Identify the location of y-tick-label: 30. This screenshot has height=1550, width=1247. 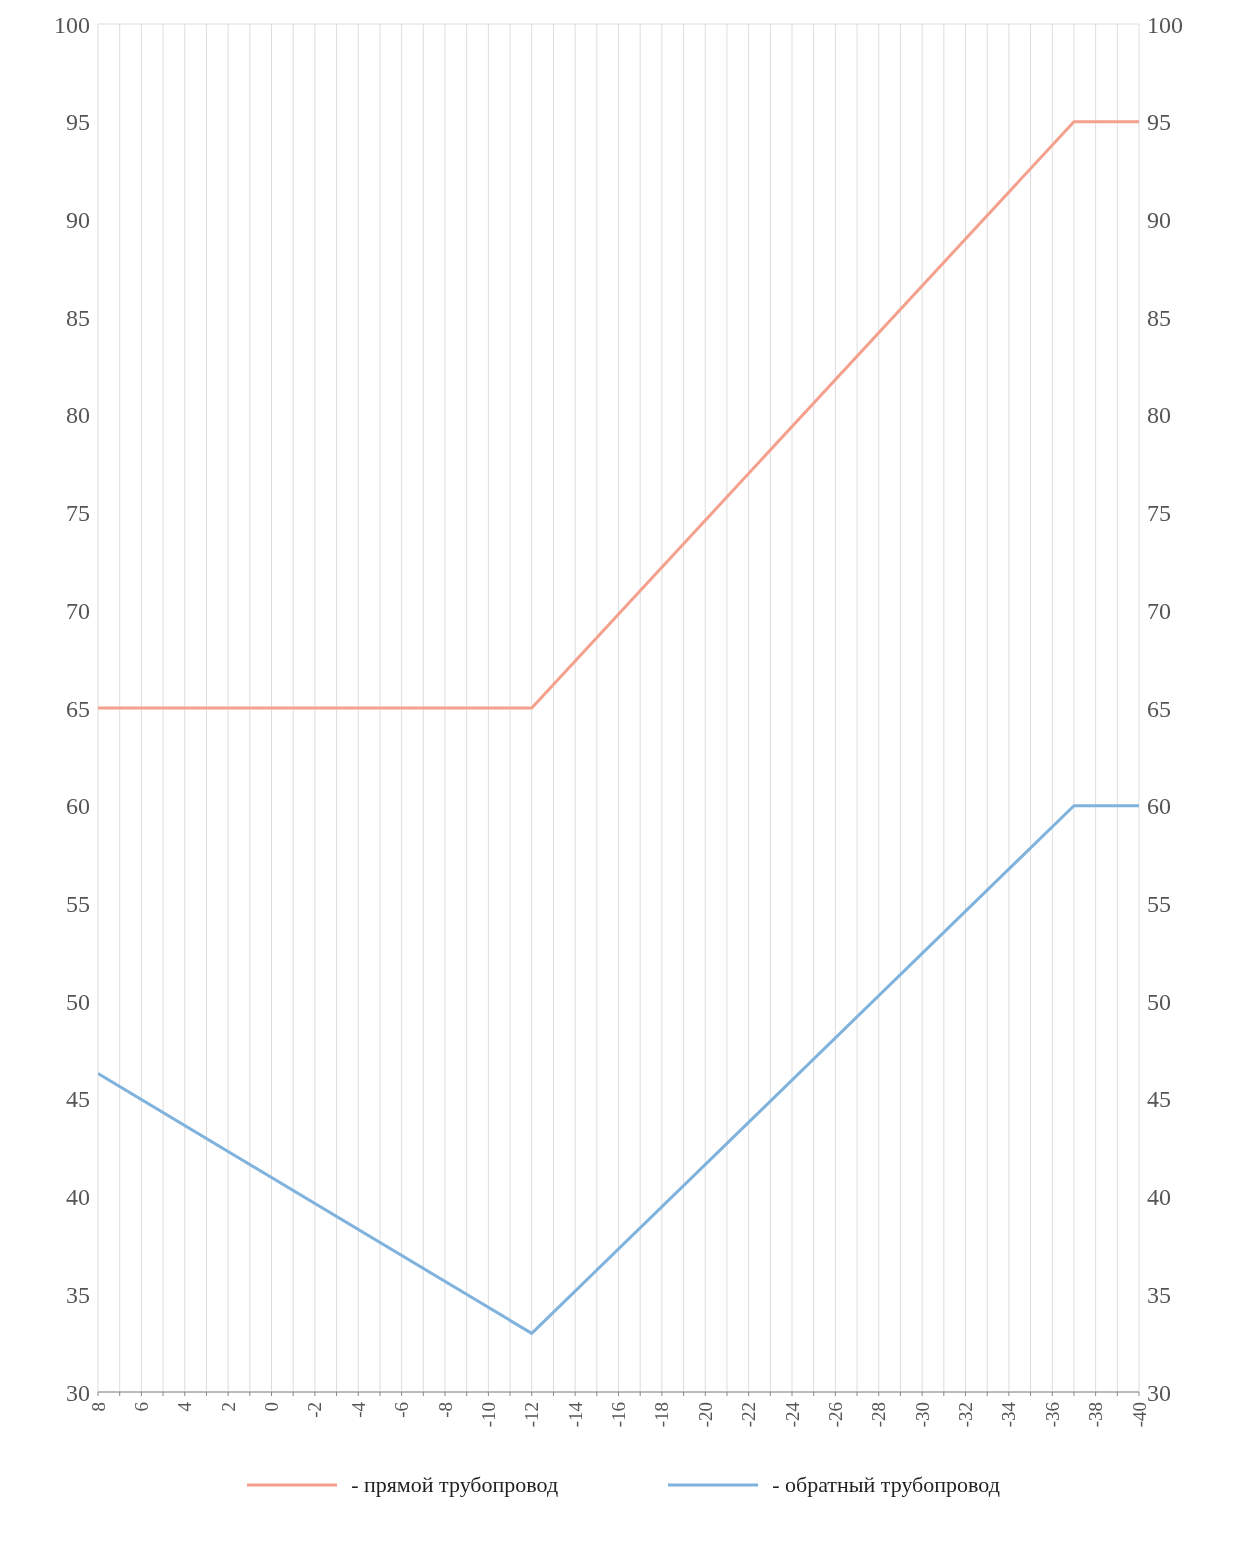
(78, 1392).